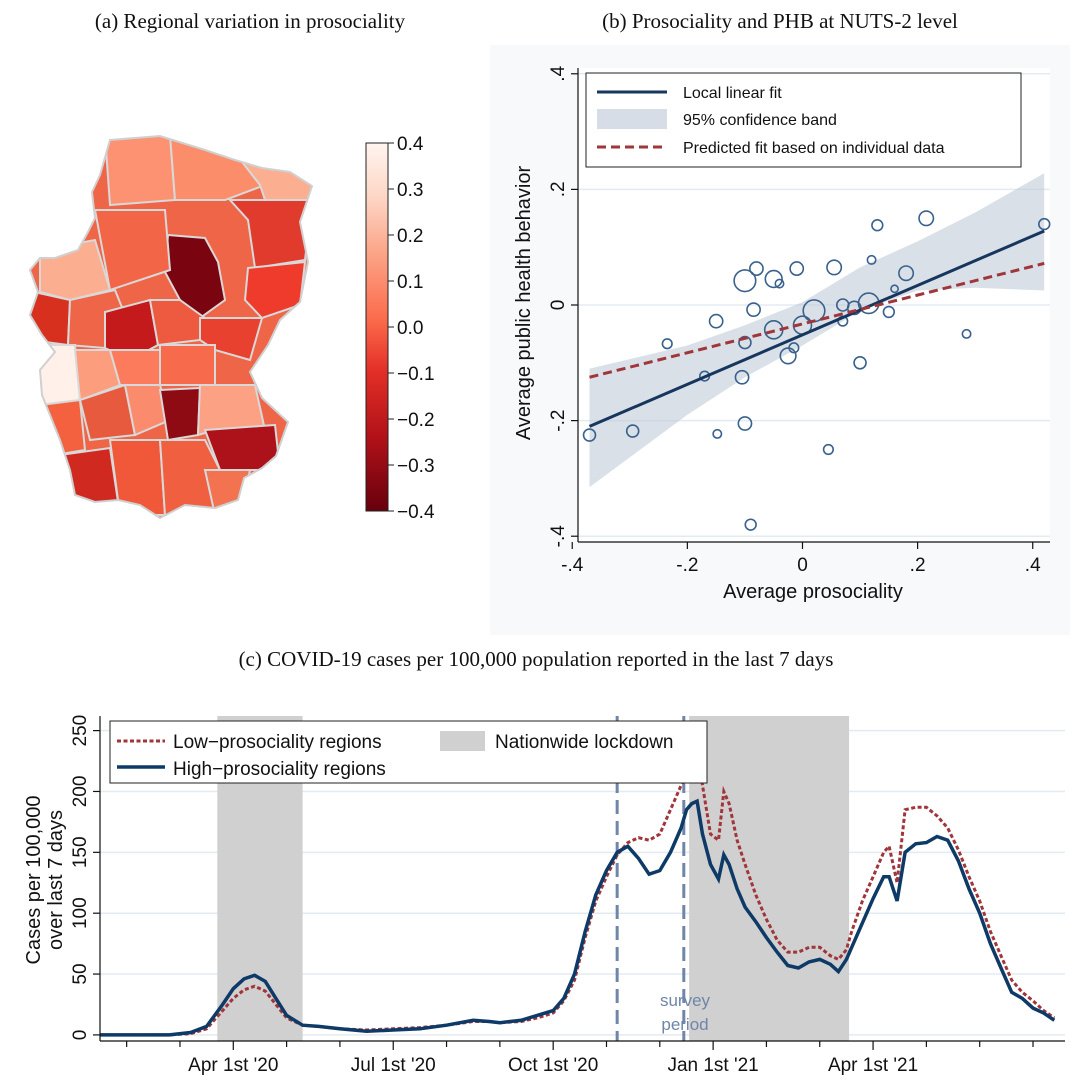  Describe the element at coordinates (233, 1065) in the screenshot. I see `x-tick-label: Apr 1st '20` at that location.